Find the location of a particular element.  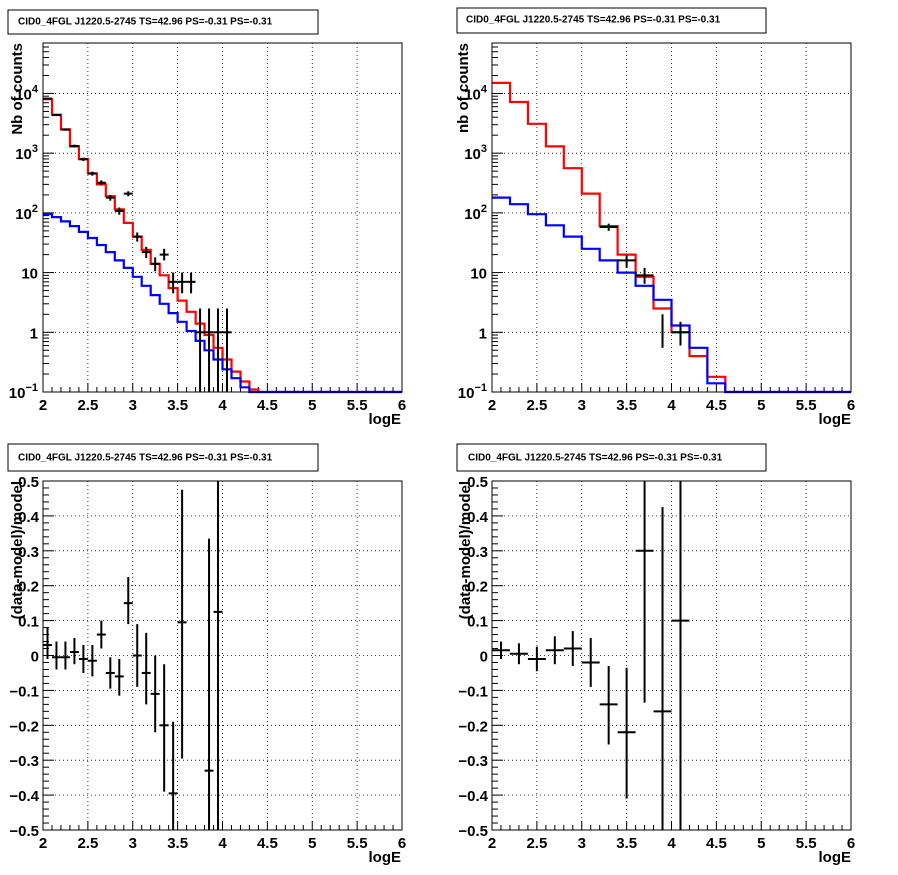

y-tick-label: 10³ is located at coordinates (26, 153).